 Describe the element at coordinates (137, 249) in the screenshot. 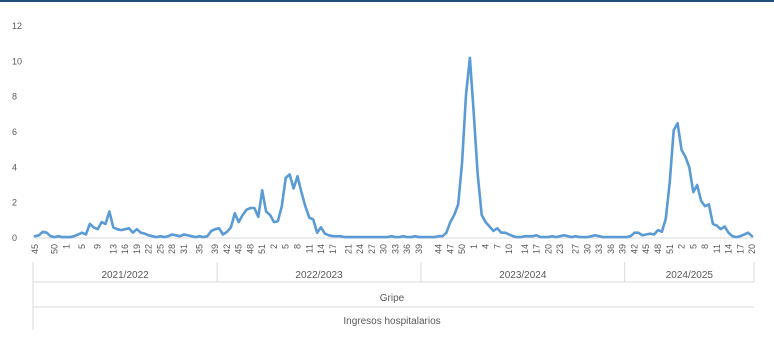

I see `x-tick-label: 19` at that location.